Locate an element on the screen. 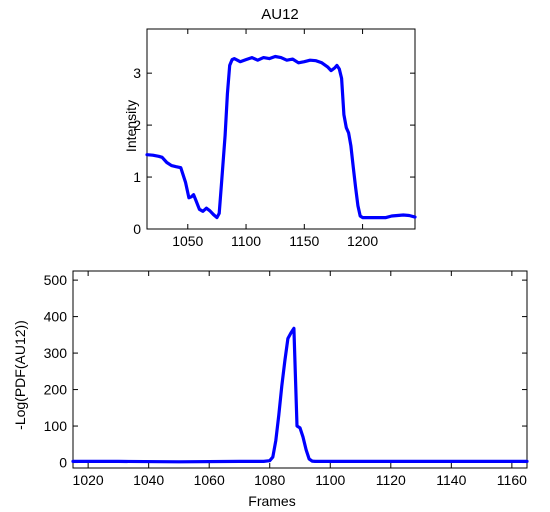 This screenshot has height=512, width=550. x-tick-label: 1120 is located at coordinates (391, 480).